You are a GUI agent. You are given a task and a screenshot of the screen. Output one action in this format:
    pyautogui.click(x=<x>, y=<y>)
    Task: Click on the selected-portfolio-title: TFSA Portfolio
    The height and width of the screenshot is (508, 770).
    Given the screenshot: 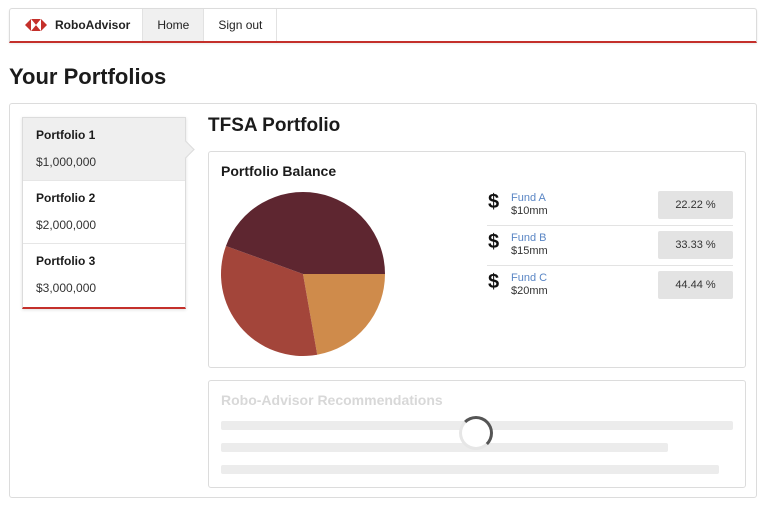 What is the action you would take?
    pyautogui.click(x=274, y=125)
    